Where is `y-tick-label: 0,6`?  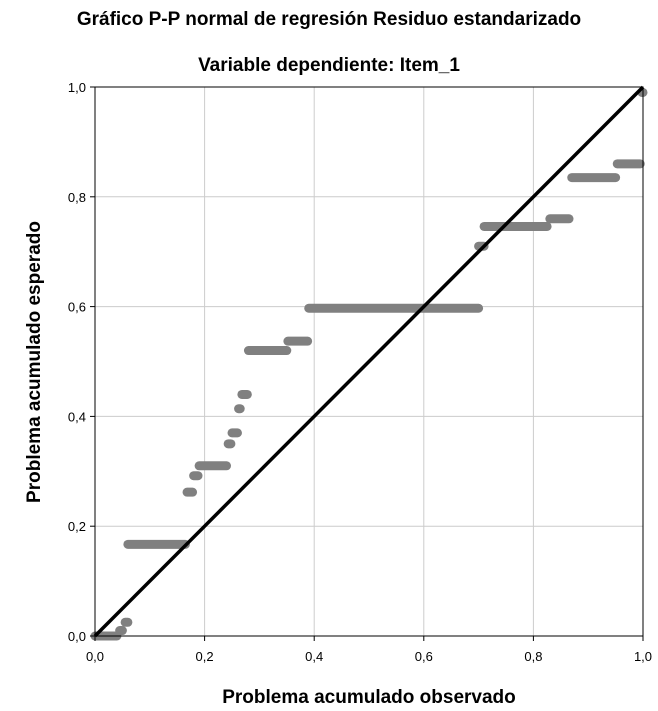
y-tick-label: 0,6 is located at coordinates (77, 307).